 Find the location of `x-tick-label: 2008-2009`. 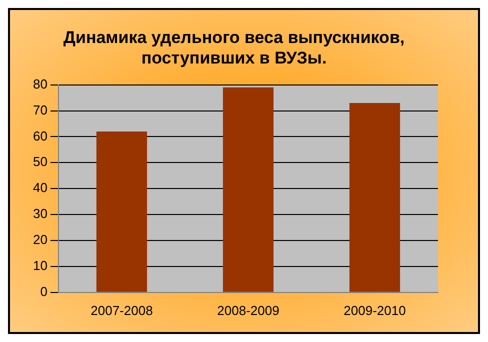

x-tick-label: 2008-2009 is located at coordinates (248, 310).